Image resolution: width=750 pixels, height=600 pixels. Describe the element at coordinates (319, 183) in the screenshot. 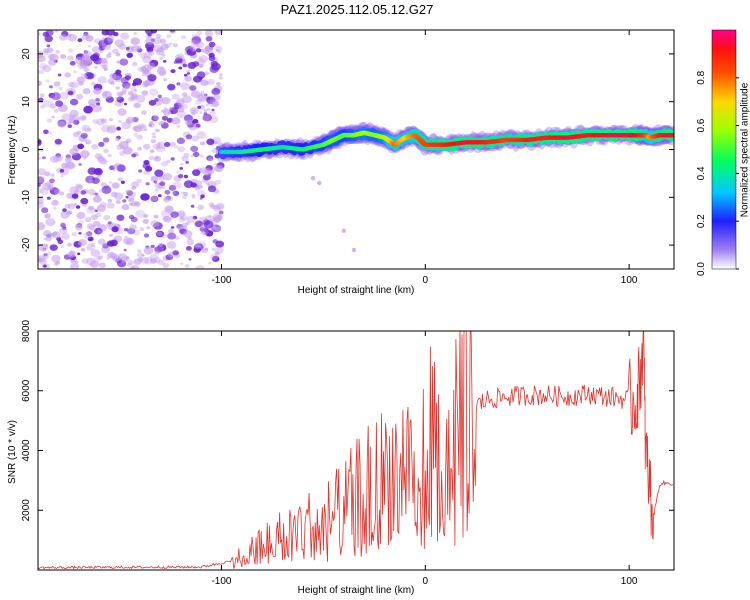

I see `outlier-point` at that location.